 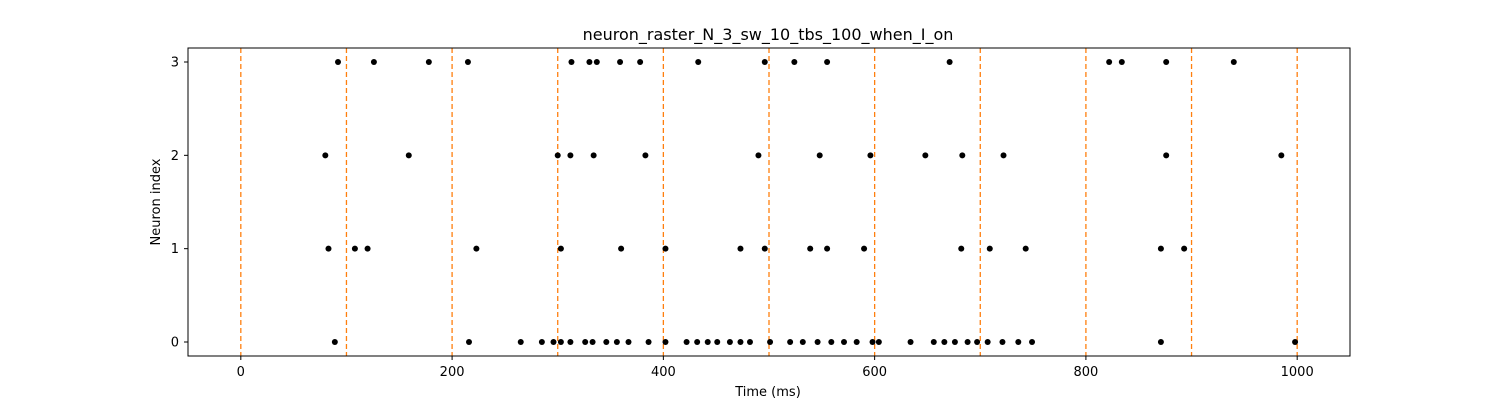 I want to click on y-tick-label: 0, so click(x=175, y=343).